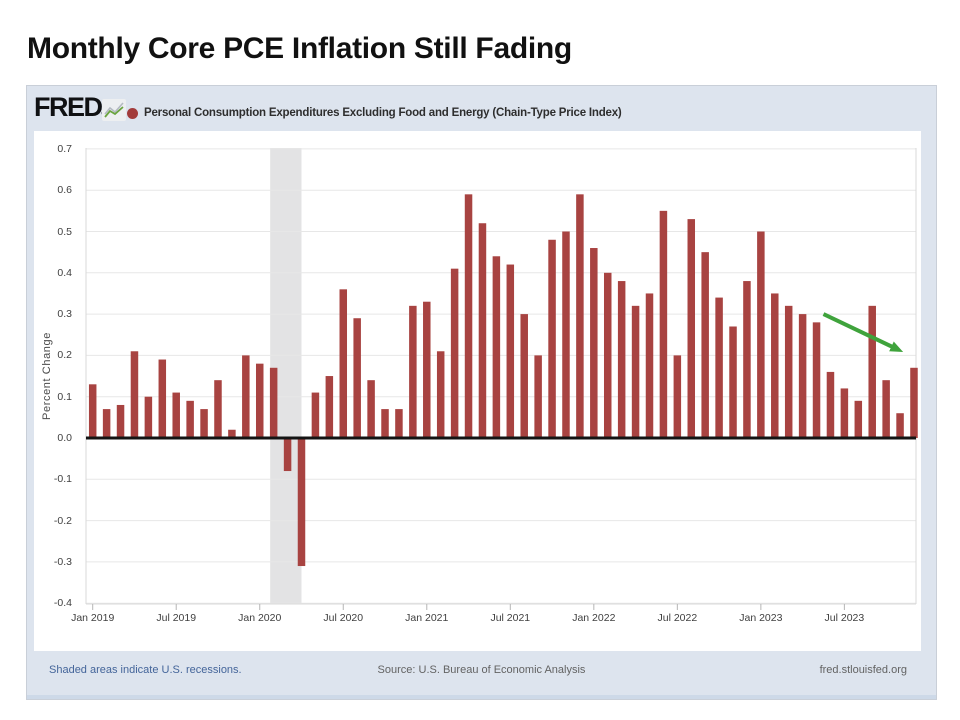 Image resolution: width=960 pixels, height=720 pixels. Describe the element at coordinates (844, 618) in the screenshot. I see `x-tick-label: Jul 2023` at that location.